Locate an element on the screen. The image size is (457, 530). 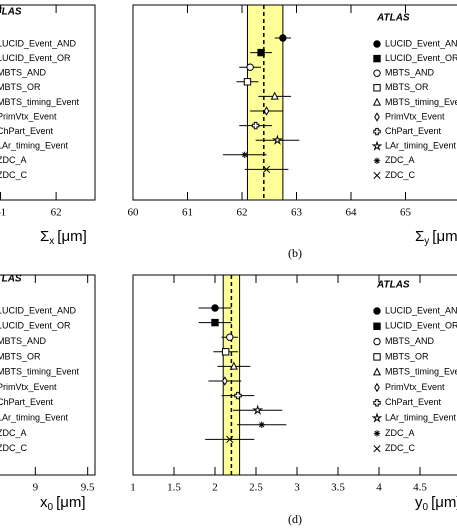
x-tick-label: 9.5 is located at coordinates (88, 488).